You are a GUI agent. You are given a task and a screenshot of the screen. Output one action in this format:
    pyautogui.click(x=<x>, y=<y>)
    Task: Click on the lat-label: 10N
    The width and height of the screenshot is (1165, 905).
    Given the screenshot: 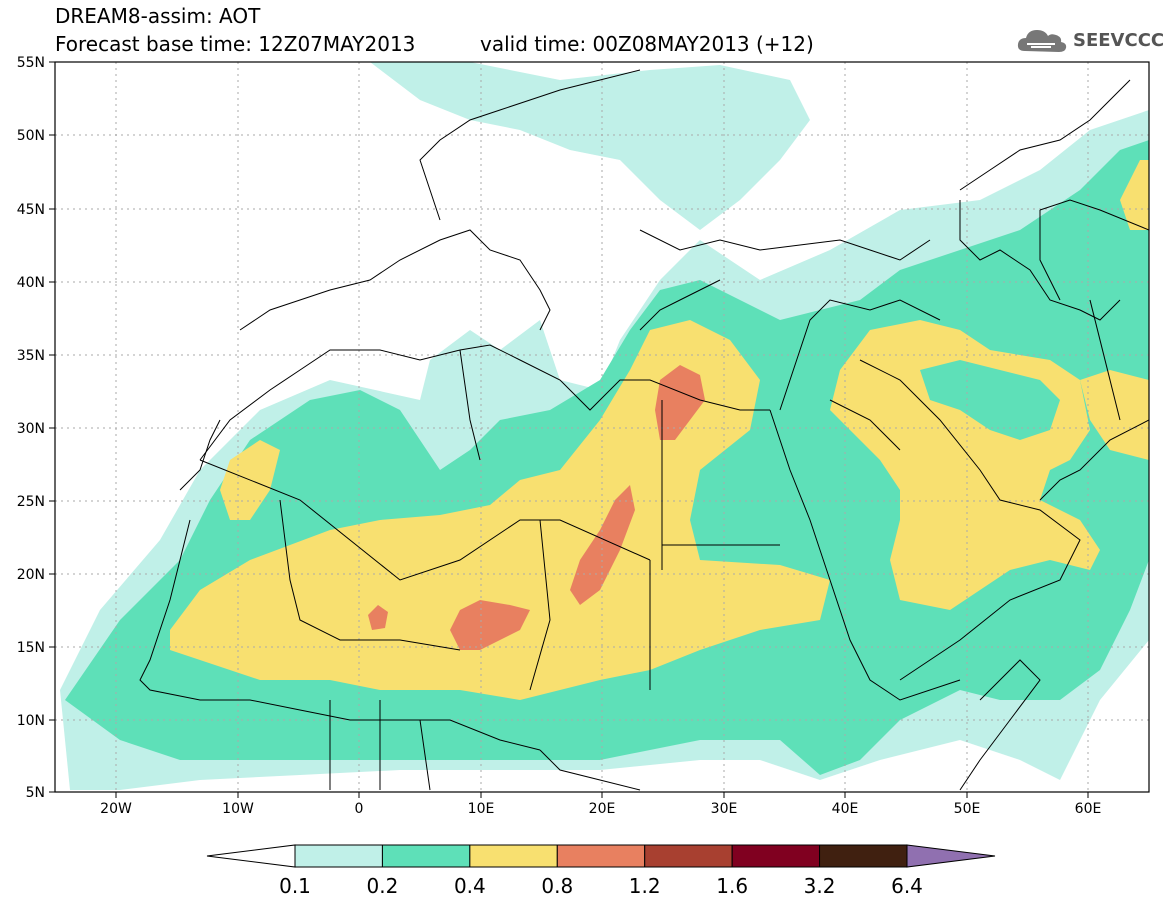 What is the action you would take?
    pyautogui.click(x=31, y=721)
    